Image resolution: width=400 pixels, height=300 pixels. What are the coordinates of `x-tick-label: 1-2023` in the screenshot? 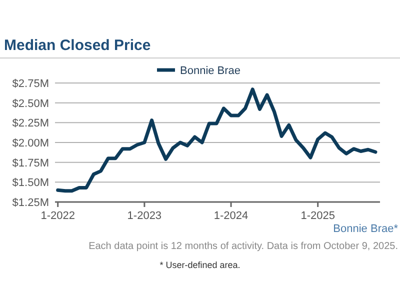 It's located at (144, 216).